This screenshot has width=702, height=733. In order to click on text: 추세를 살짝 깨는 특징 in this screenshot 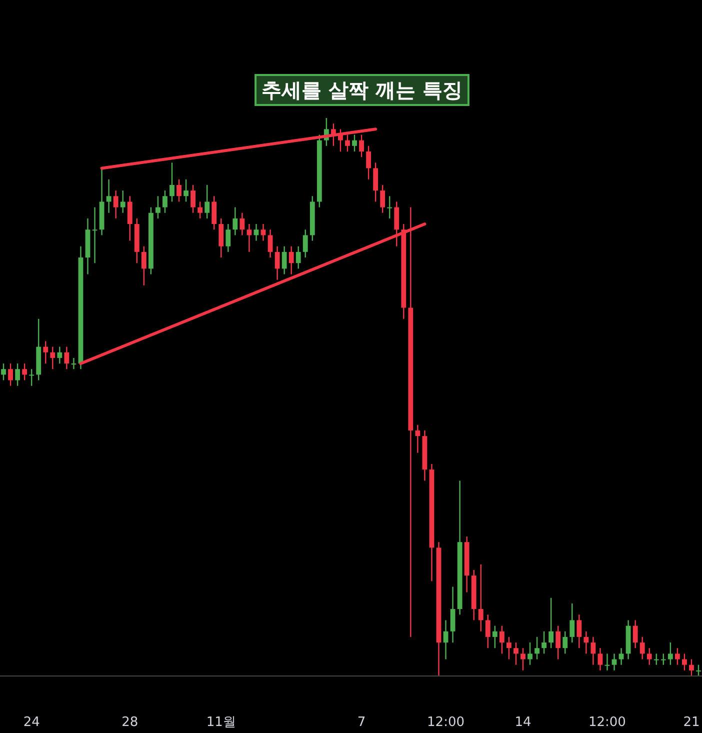, I will do `click(362, 90)`.